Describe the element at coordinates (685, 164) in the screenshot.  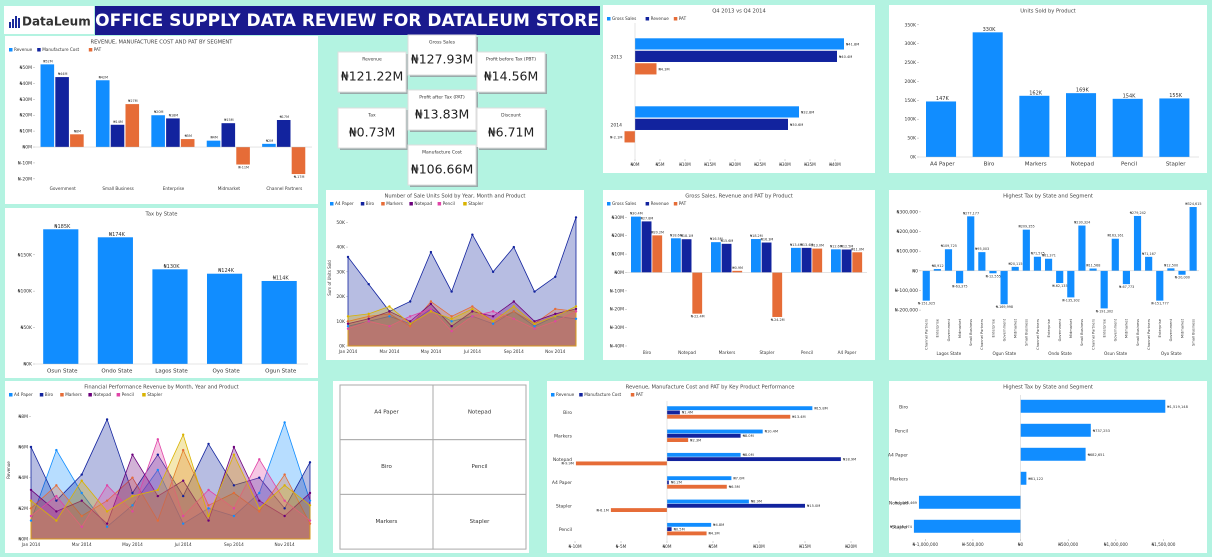
I see `x-tick-label: ₦10M` at that location.